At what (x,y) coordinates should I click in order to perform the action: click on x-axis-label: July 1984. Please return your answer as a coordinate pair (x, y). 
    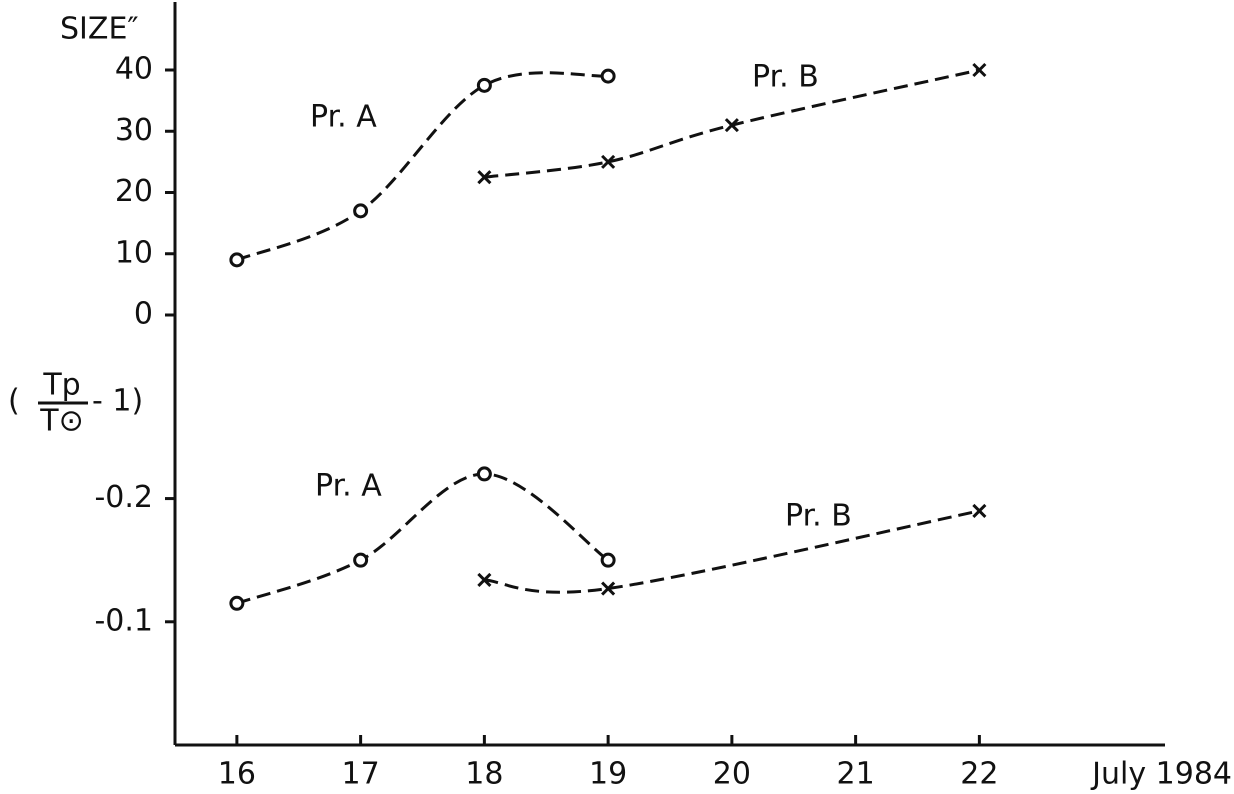
    Looking at the image, I should click on (1161, 774).